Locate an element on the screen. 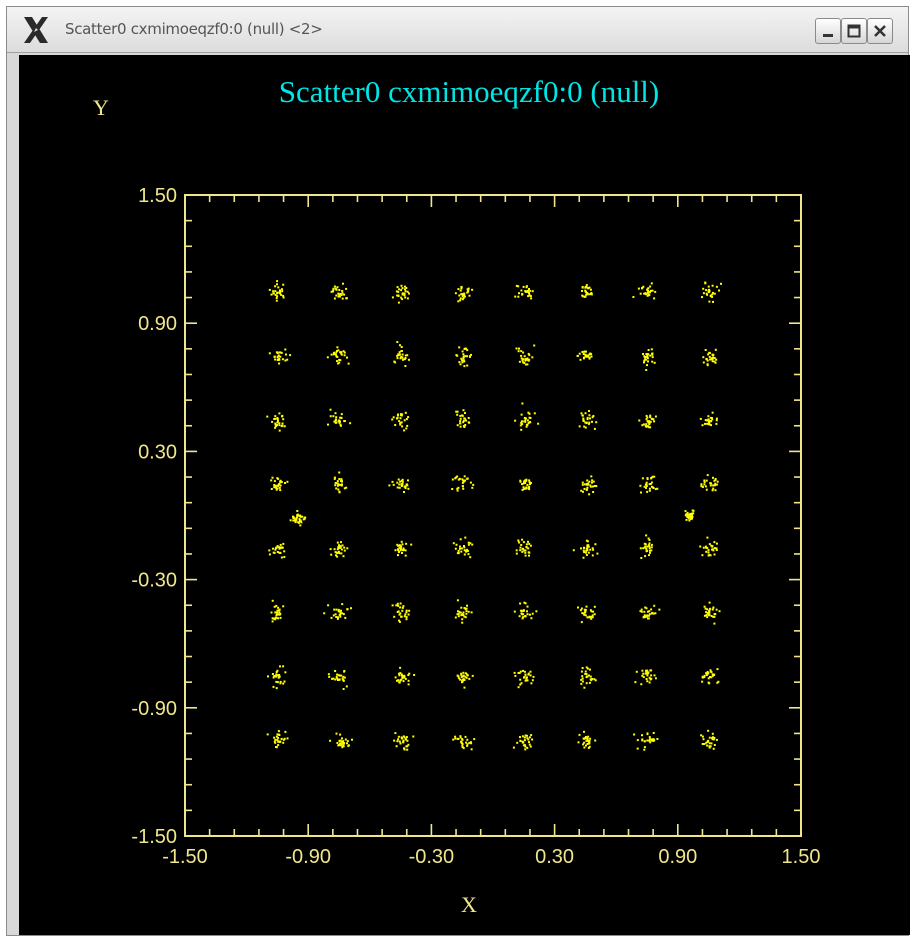 The image size is (915, 941). title-bar: Scatter0 cxmimoeqzf0:0 (null) <2> is located at coordinates (457, 30).